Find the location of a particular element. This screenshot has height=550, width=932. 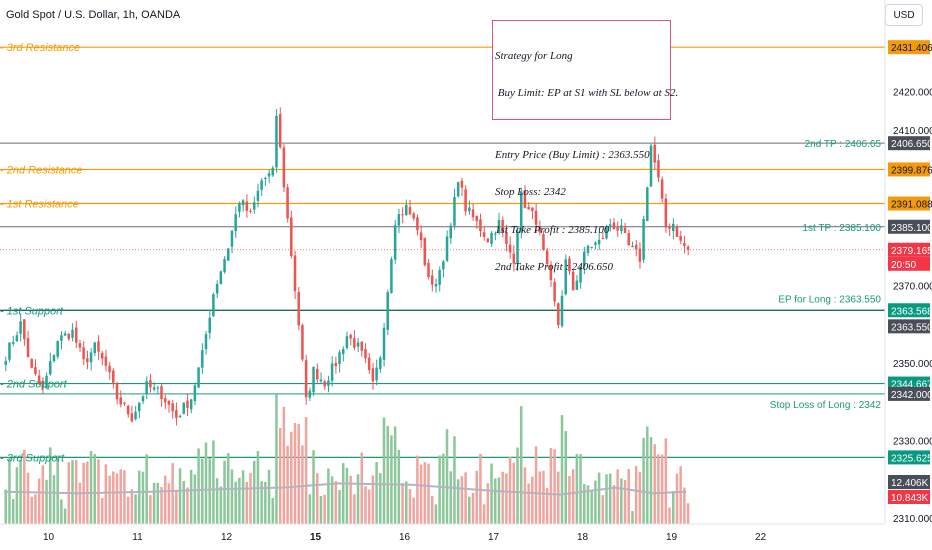

volume-badge-text: 10.843K is located at coordinates (910, 498).